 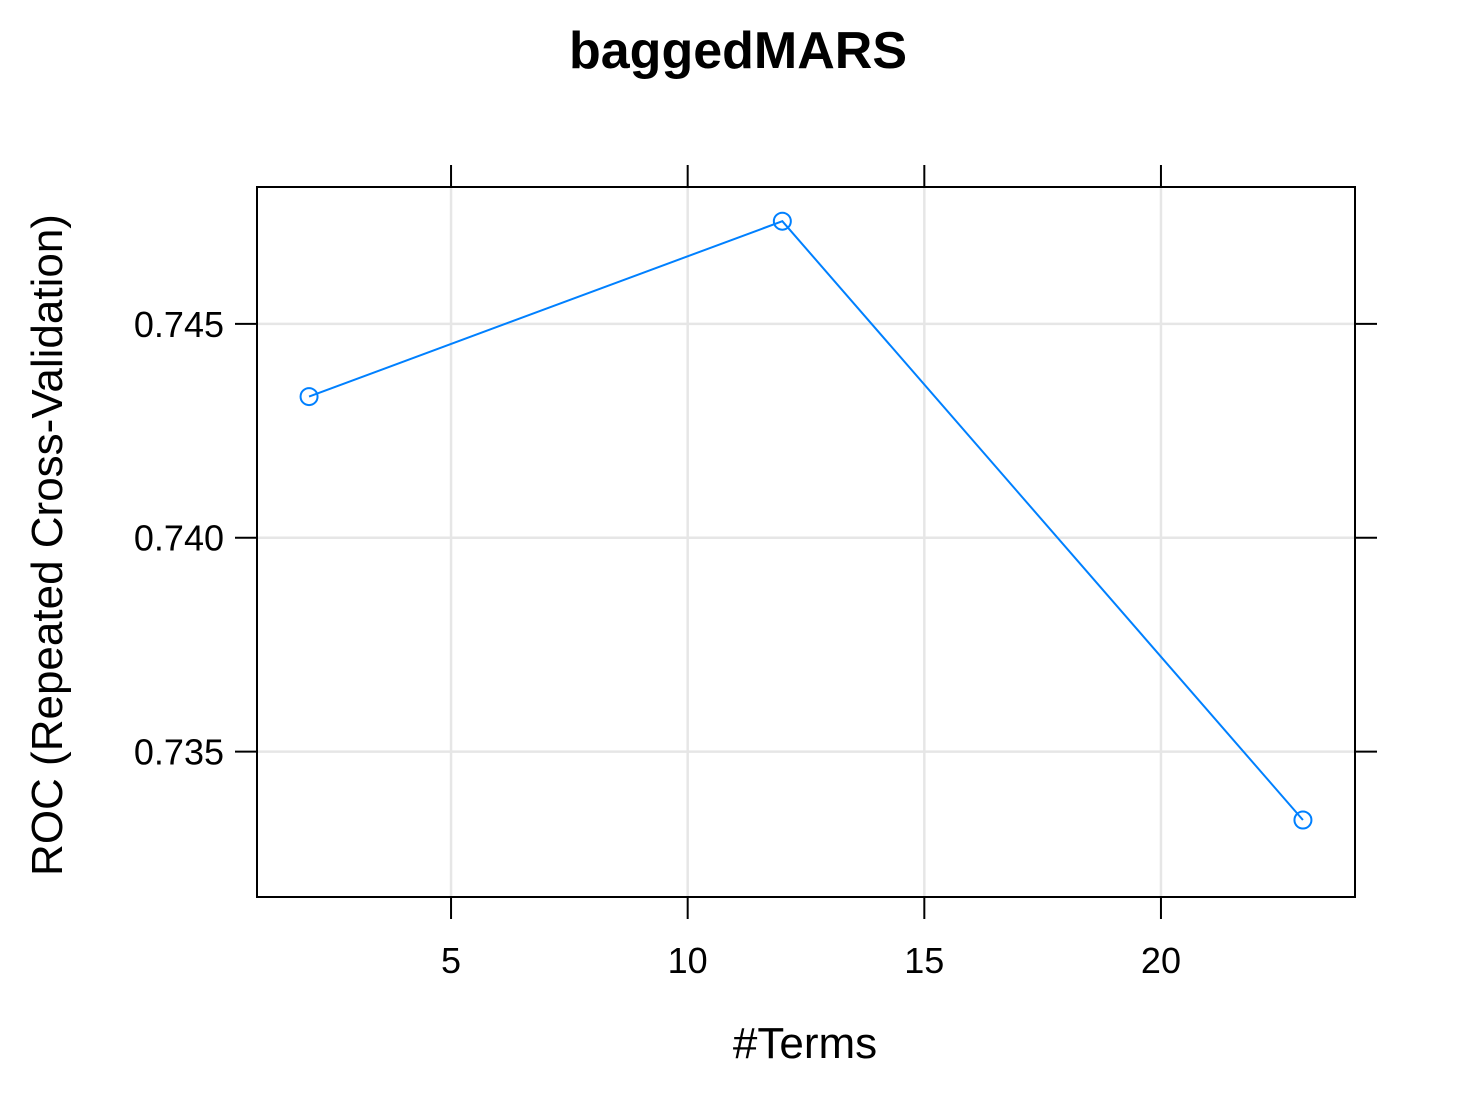 I want to click on y-tick-label: 0.740, so click(x=179, y=538).